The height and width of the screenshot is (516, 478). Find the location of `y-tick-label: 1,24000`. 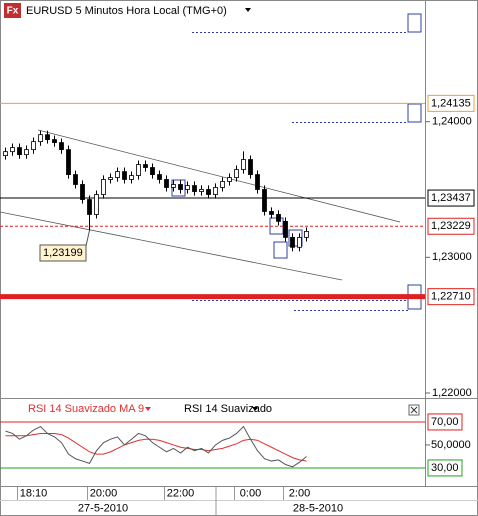

y-tick-label: 1,24000 is located at coordinates (452, 122).